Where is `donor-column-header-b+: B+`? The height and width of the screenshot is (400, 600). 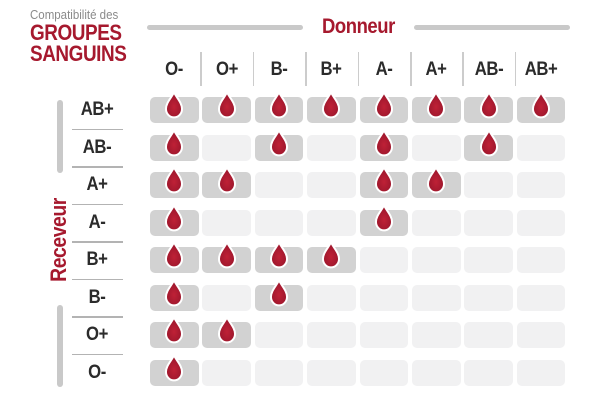
donor-column-header-b+: B+ is located at coordinates (331, 69).